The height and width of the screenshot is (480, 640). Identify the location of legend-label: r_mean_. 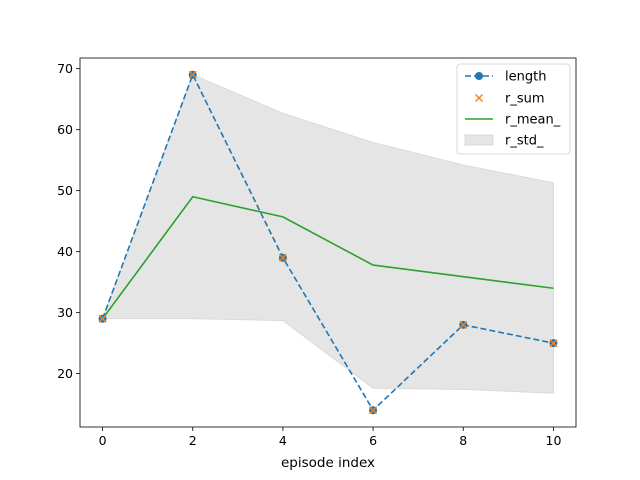
(533, 120).